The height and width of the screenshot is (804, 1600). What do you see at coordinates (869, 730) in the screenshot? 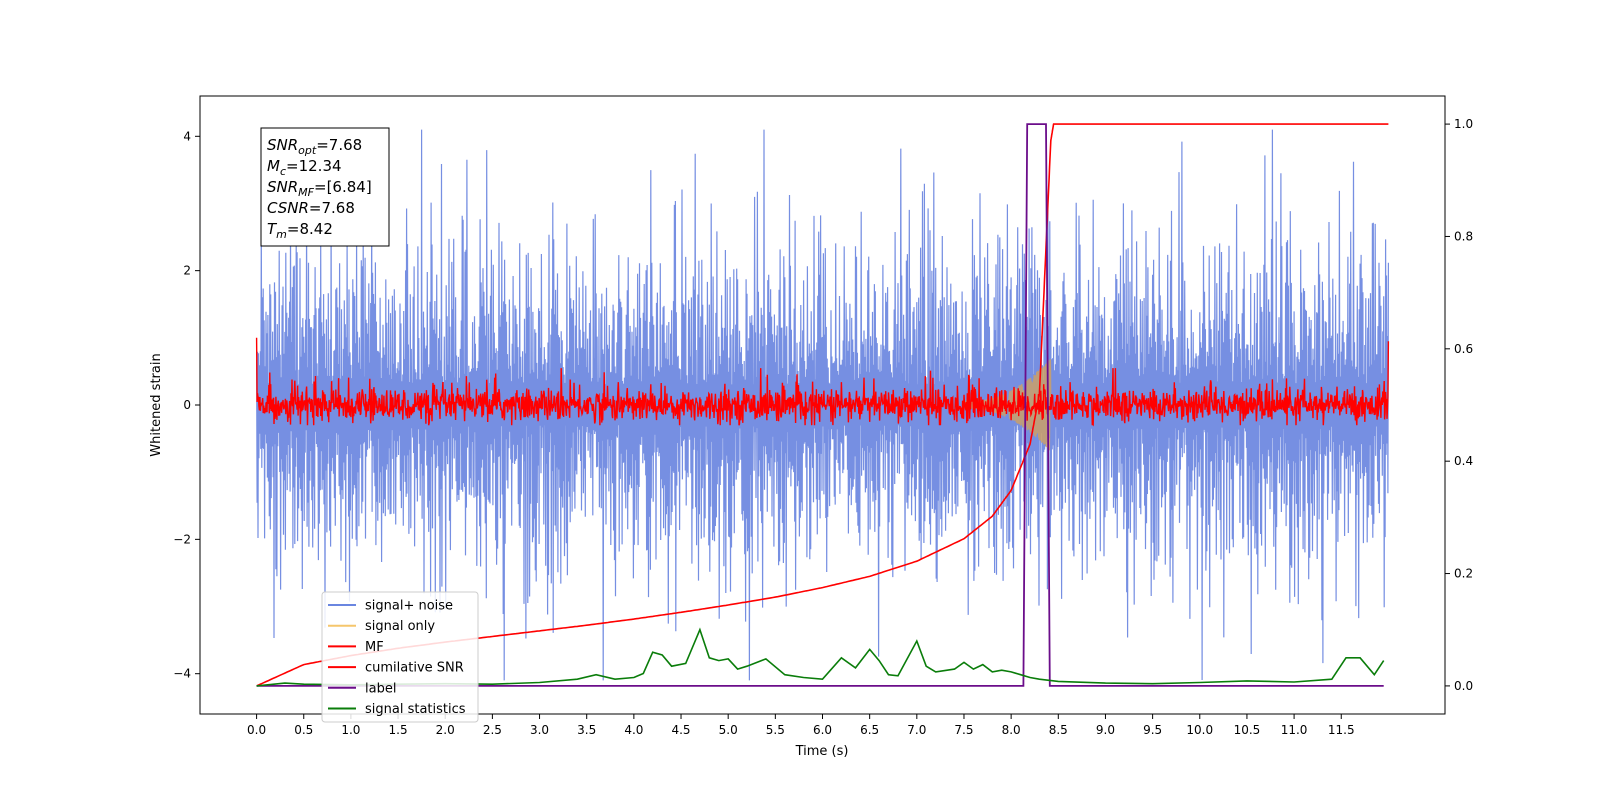
I see `x-tick-label: 6.5` at bounding box center [869, 730].